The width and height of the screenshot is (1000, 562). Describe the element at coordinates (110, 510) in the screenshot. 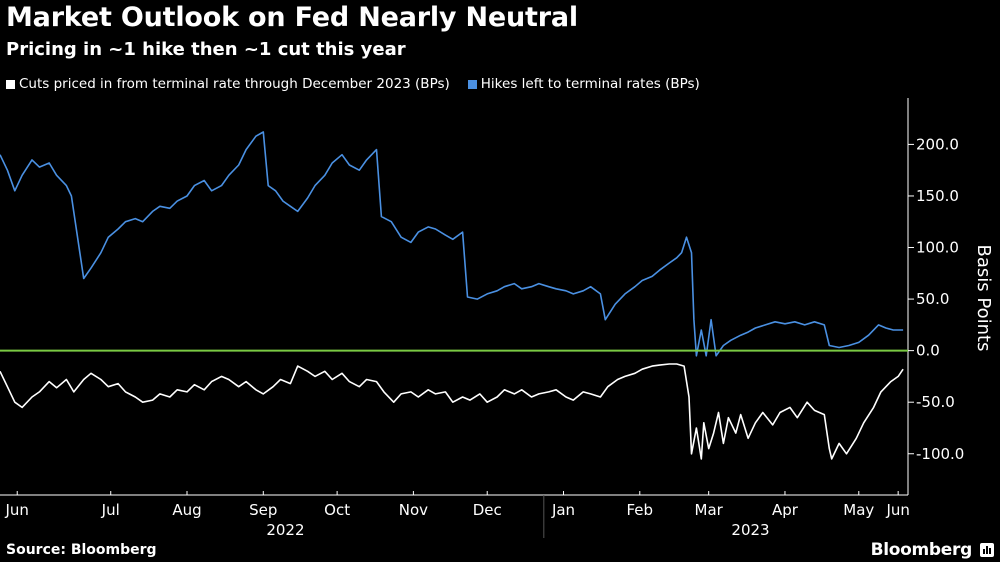

I see `x-tick-label-1: Jul` at that location.